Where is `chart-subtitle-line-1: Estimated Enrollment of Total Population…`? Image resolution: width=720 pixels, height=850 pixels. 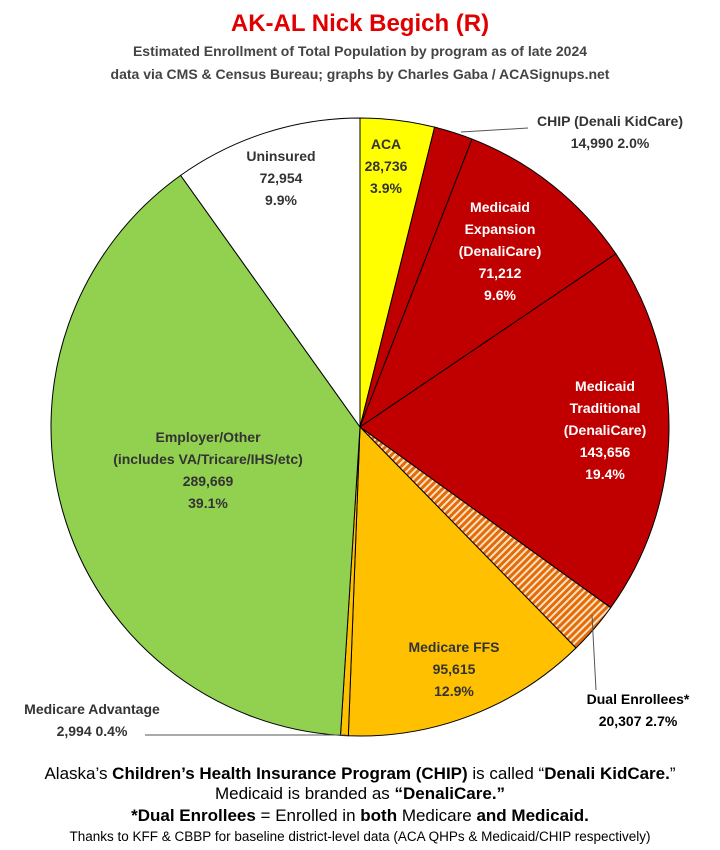
chart-subtitle-line-1: Estimated Enrollment of Total Population… is located at coordinates (360, 51).